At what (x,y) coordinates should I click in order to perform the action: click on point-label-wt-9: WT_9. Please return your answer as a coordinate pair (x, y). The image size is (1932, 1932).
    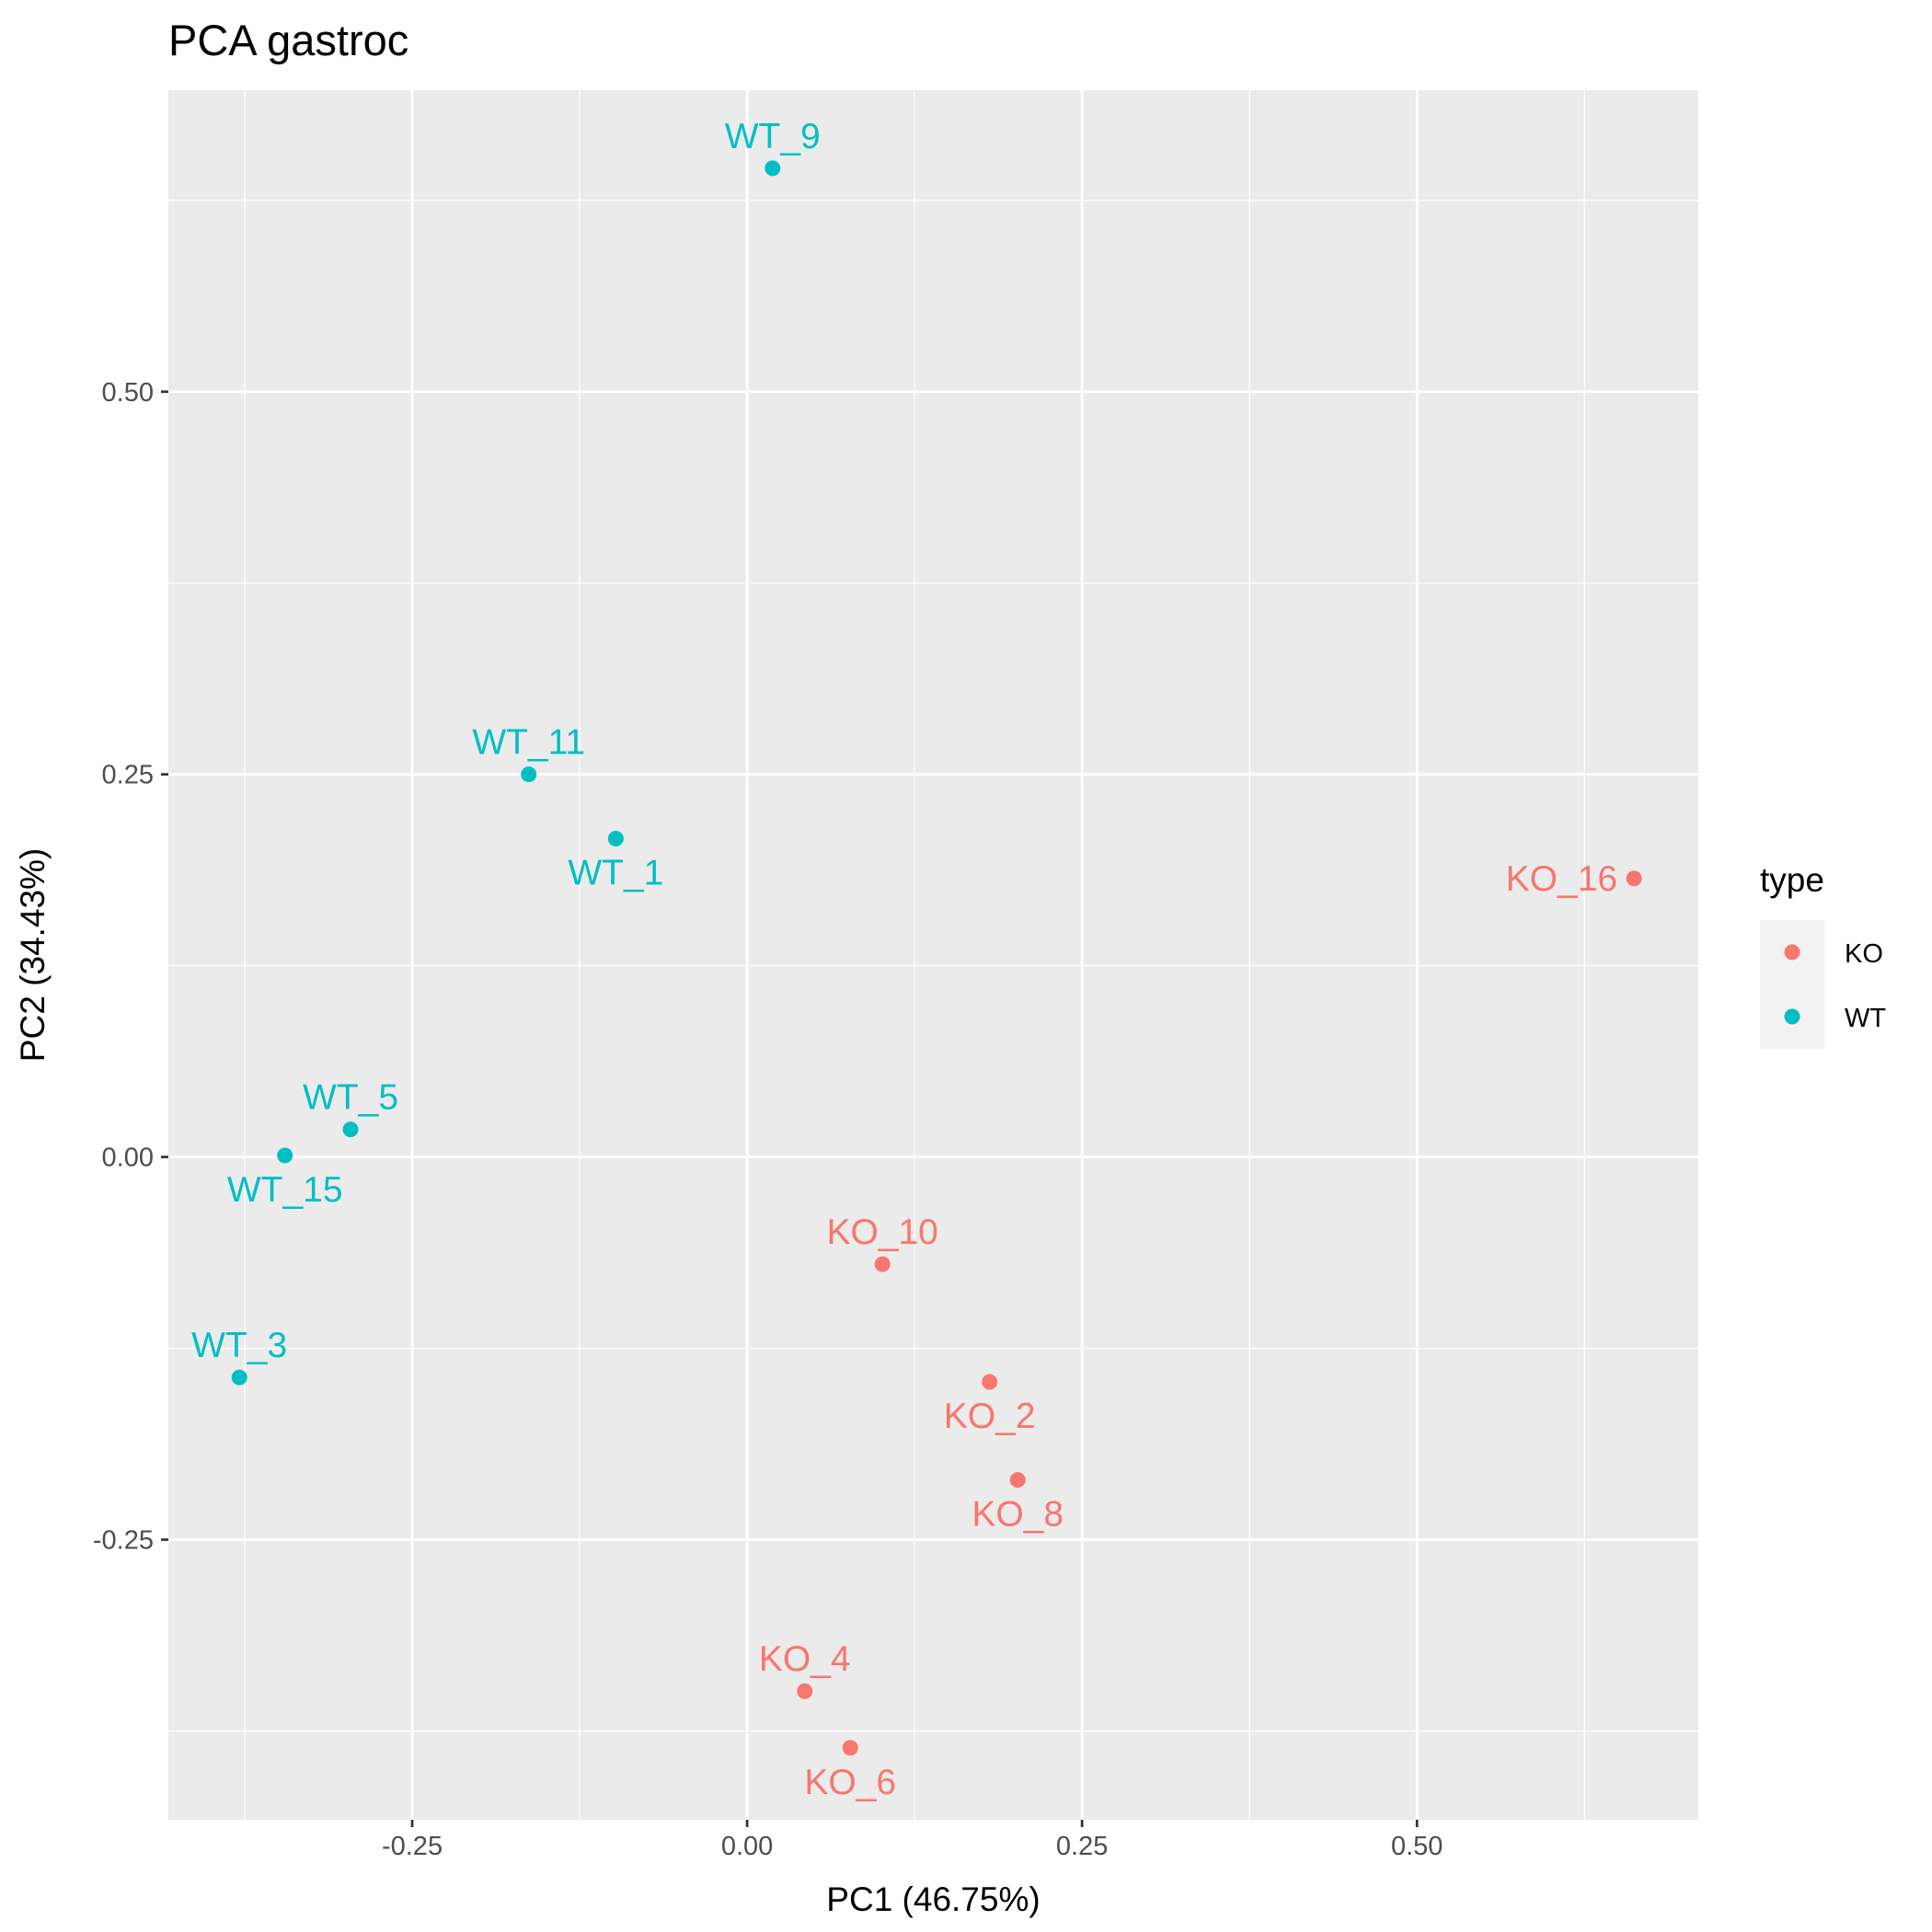
    Looking at the image, I should click on (773, 136).